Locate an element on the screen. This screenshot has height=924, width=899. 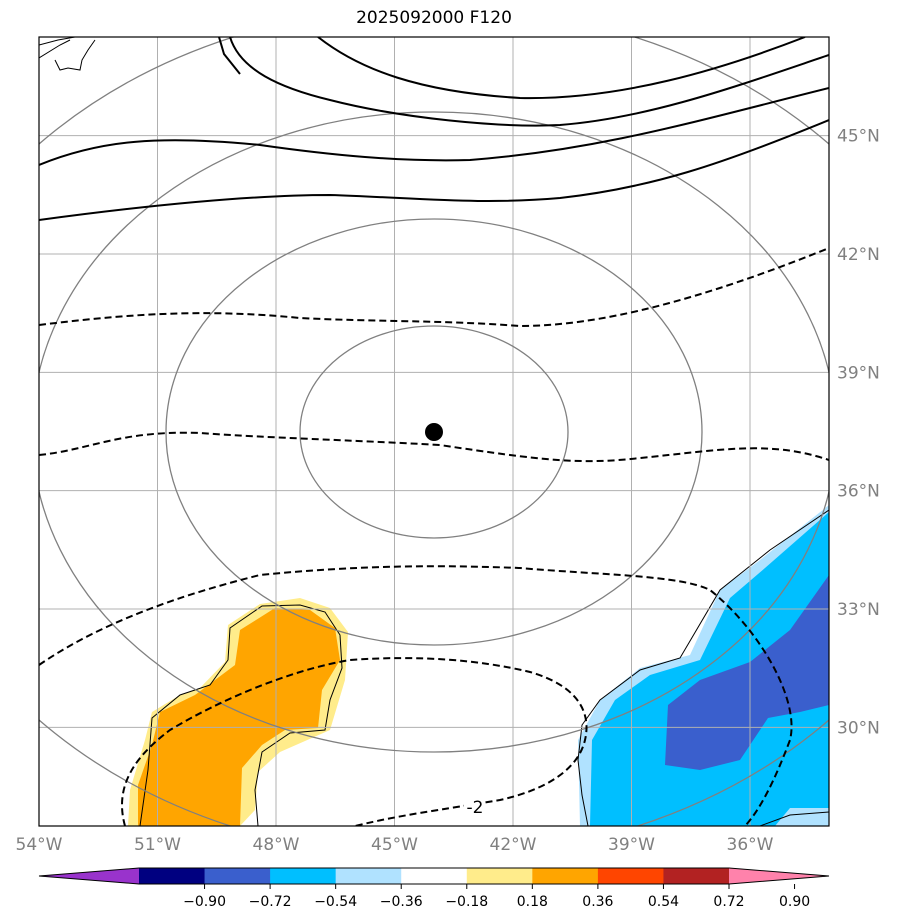
lat-tick-label: 45°N is located at coordinates (858, 137).